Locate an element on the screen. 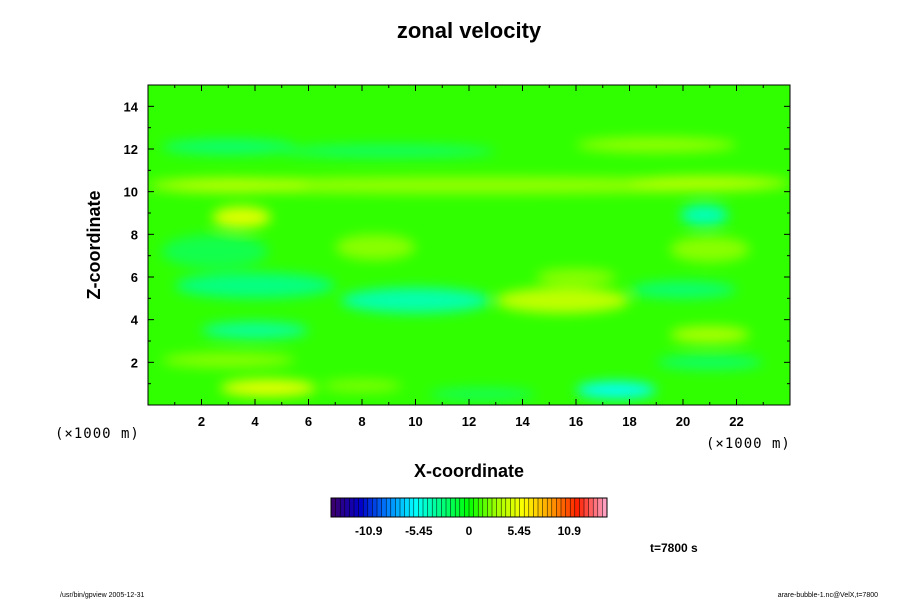 The width and height of the screenshot is (900, 600). footer-right: arare-bubble-1.nc@VelX,t=7800 is located at coordinates (828, 595).